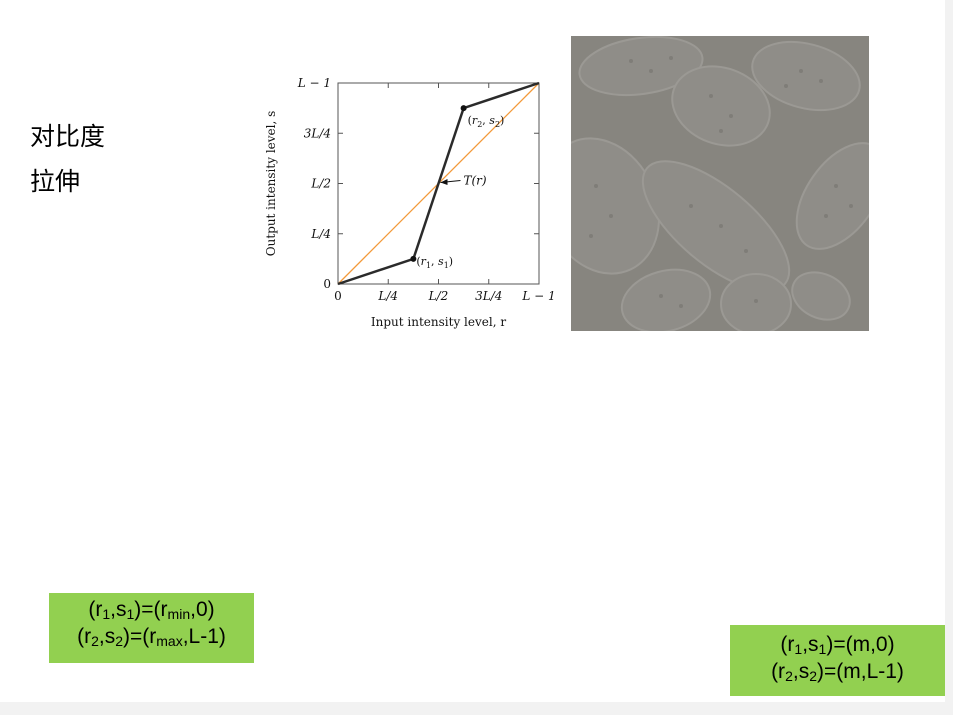  I want to click on x-tick-label: 0, so click(338, 296).